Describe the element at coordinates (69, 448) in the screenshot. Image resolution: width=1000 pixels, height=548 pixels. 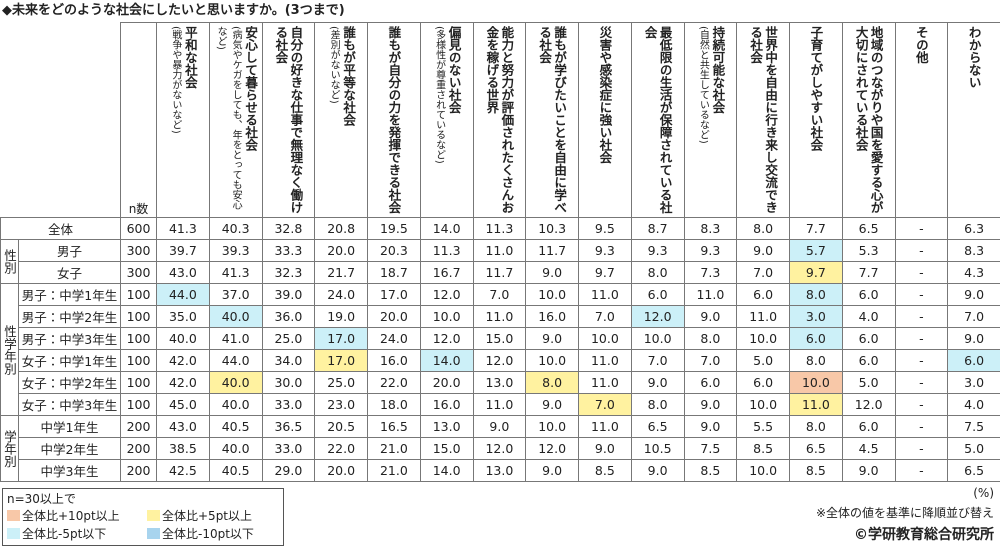
I see `row-label: 中学2年生` at that location.